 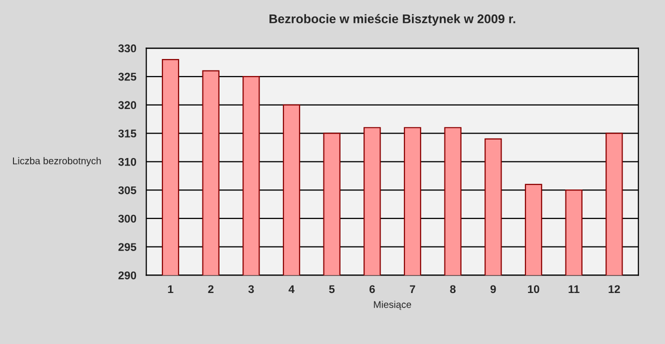 What do you see at coordinates (127, 48) in the screenshot?
I see `y-tick-label: 330` at bounding box center [127, 48].